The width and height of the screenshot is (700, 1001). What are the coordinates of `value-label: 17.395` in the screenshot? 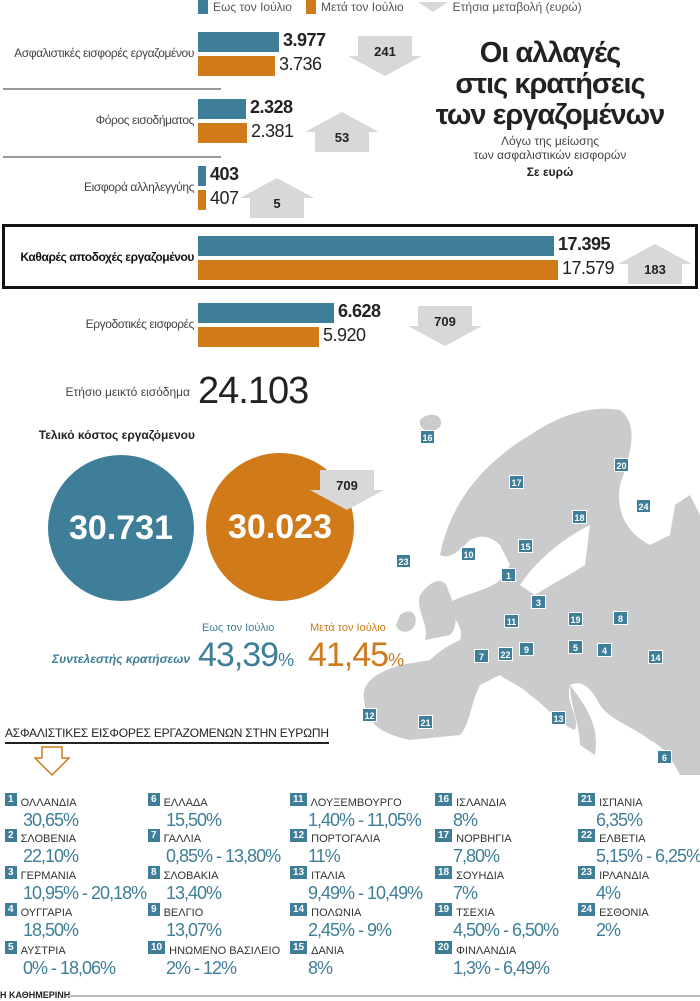 It's located at (584, 244).